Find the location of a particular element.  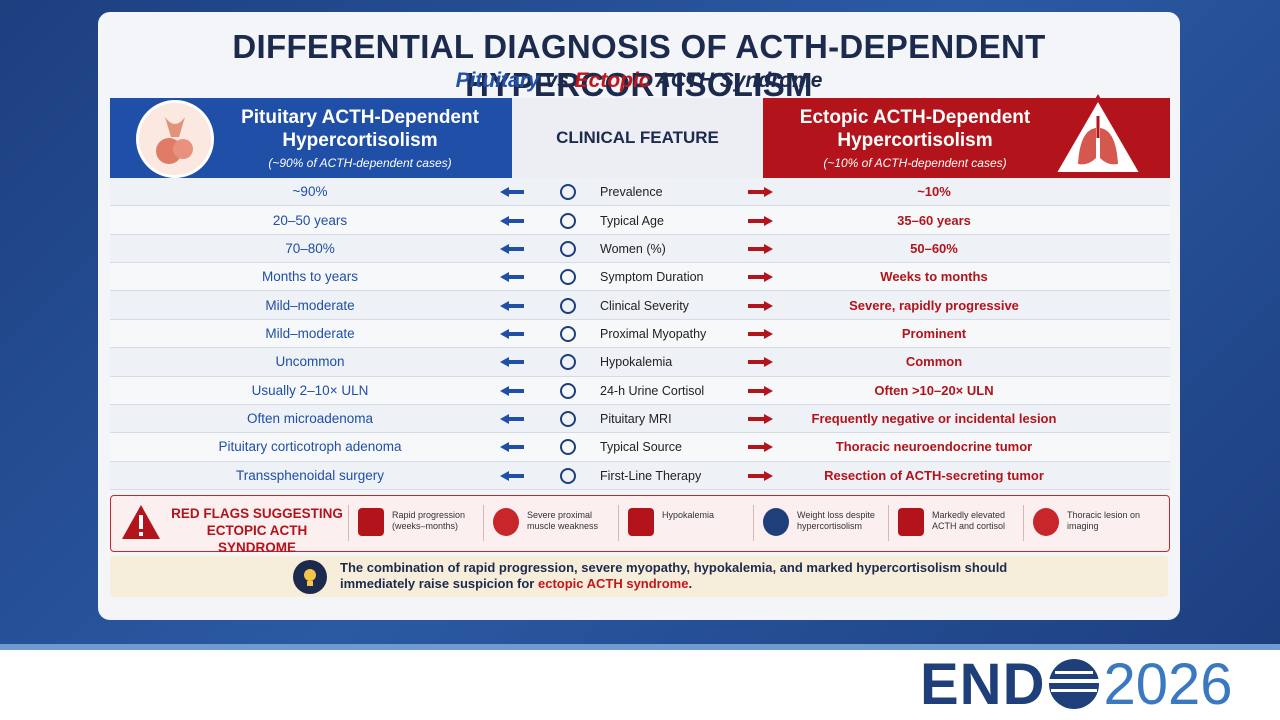

subtitle-left: Pituitary is located at coordinates (497, 80).